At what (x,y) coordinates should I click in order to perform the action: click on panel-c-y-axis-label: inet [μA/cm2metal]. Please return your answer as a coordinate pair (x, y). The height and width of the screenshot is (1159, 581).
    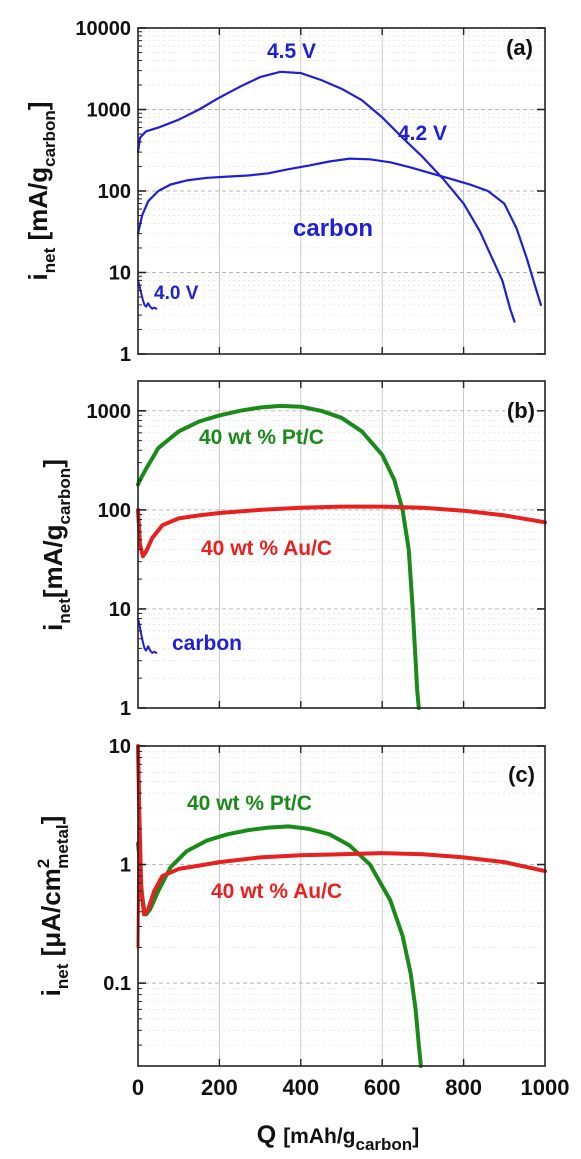
    Looking at the image, I should click on (53, 906).